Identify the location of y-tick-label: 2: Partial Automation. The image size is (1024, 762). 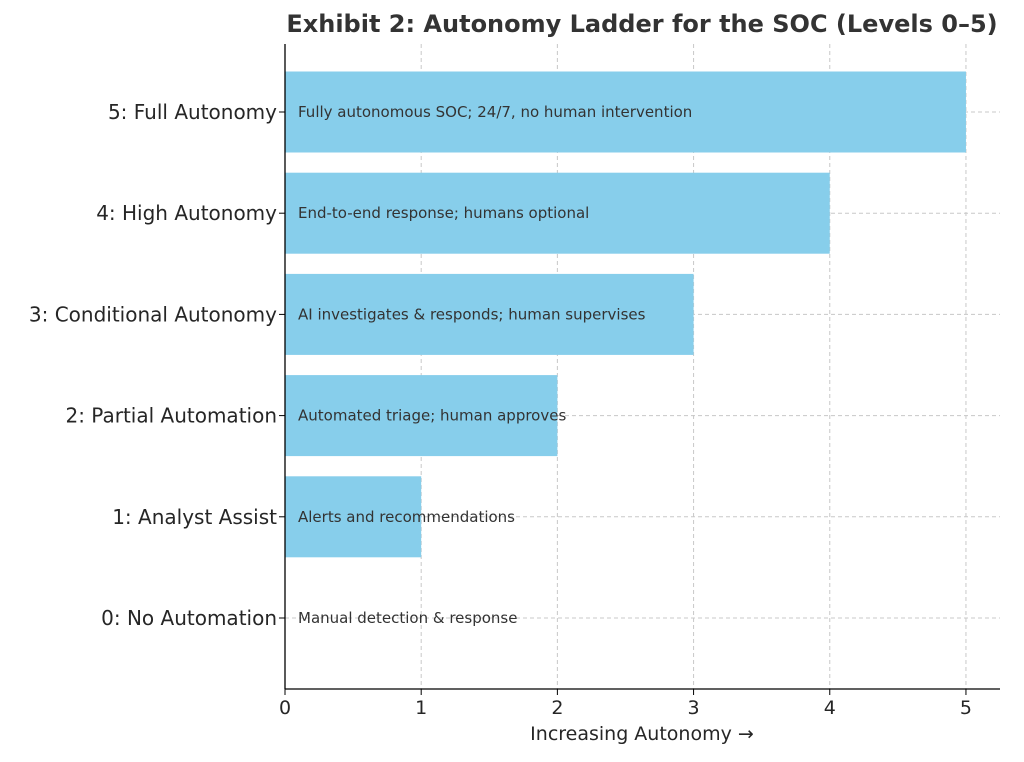
(171, 416).